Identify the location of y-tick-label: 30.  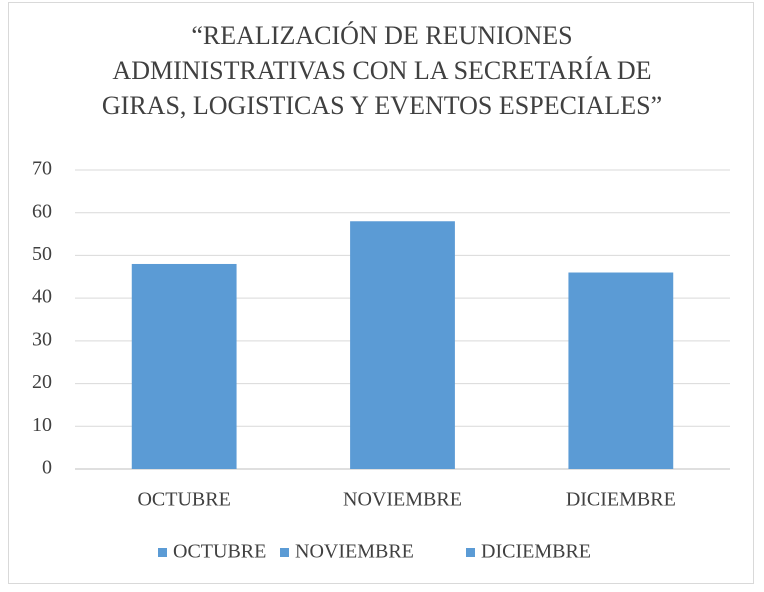
(42, 339).